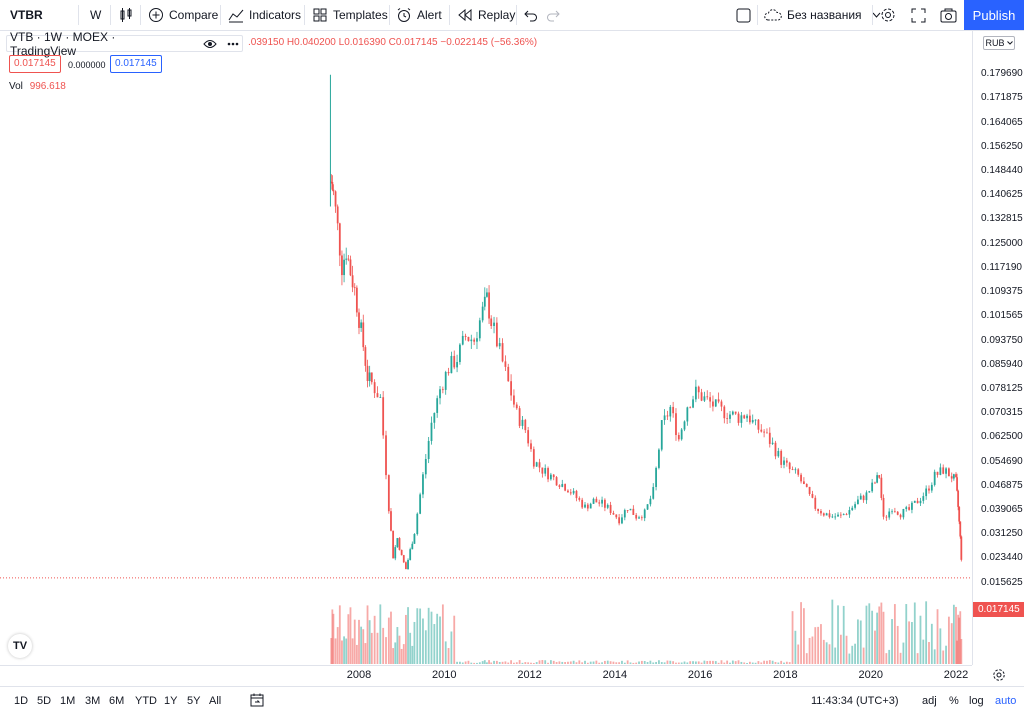 The width and height of the screenshot is (1024, 713). What do you see at coordinates (124, 44) in the screenshot?
I see `symbol-legend-row: VTB · 1W · MOEX · TradingView` at bounding box center [124, 44].